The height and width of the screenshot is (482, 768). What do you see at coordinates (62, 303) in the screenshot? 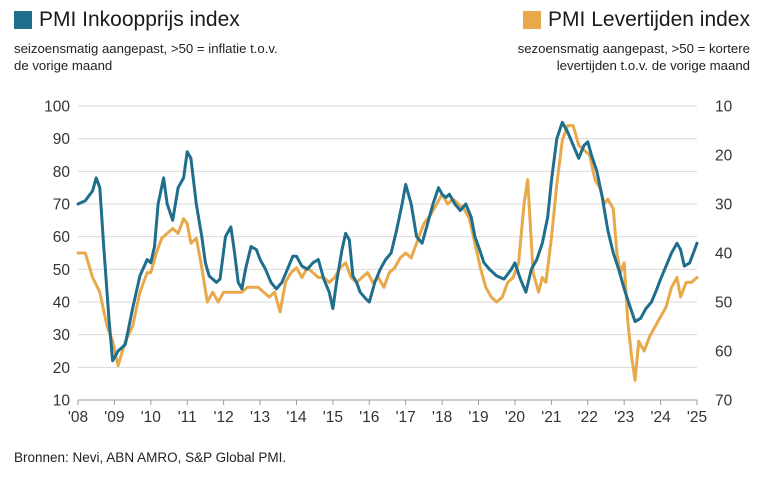
I see `y-left-tick-40: 40` at bounding box center [62, 303].